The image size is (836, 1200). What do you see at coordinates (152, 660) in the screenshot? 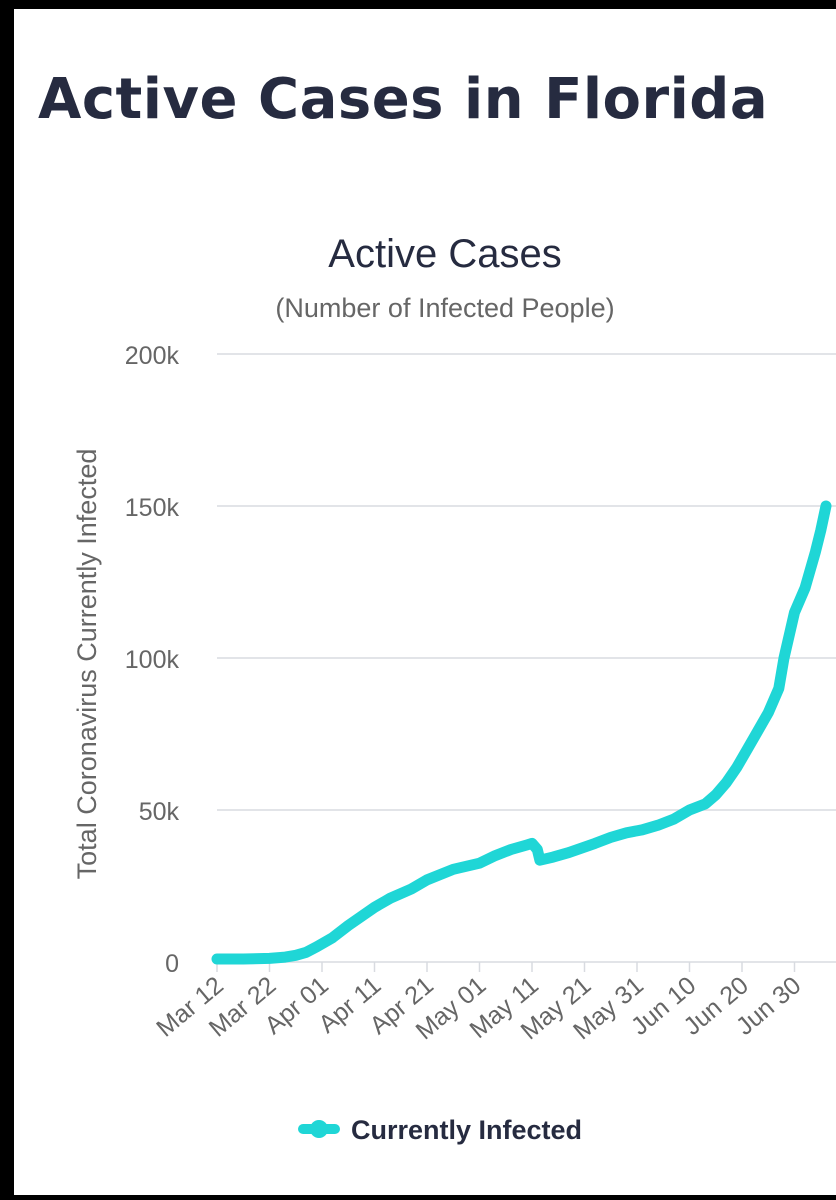
I see `y-tick-label: 100k` at bounding box center [152, 660].